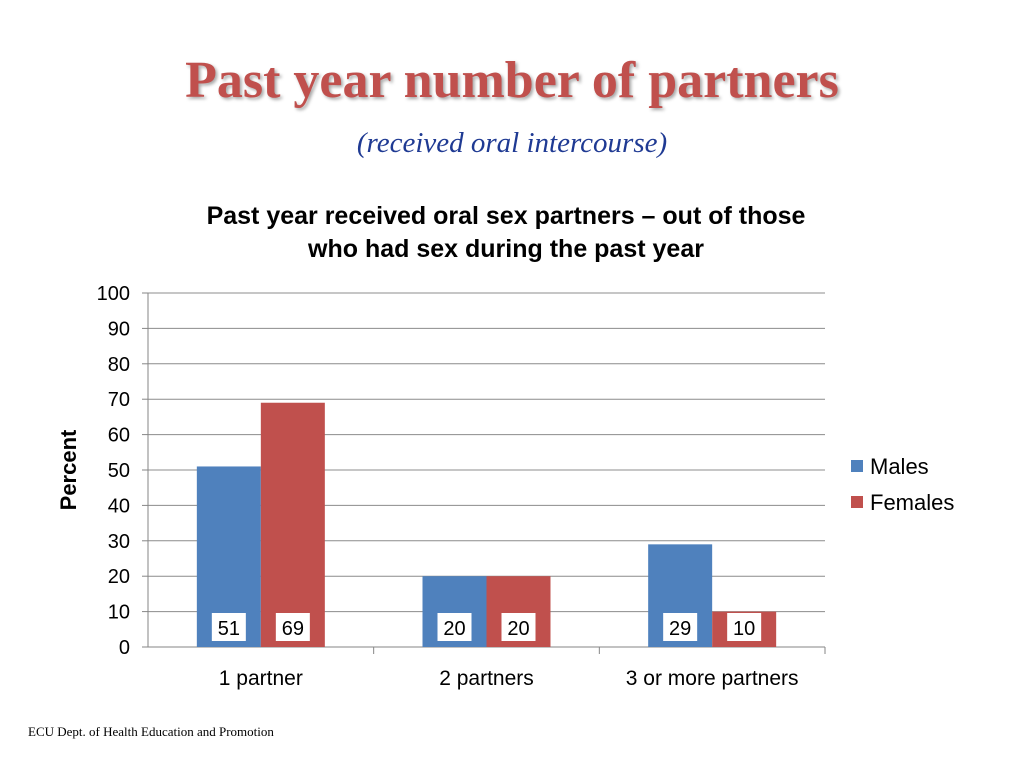  I want to click on data-label: 51, so click(229, 629).